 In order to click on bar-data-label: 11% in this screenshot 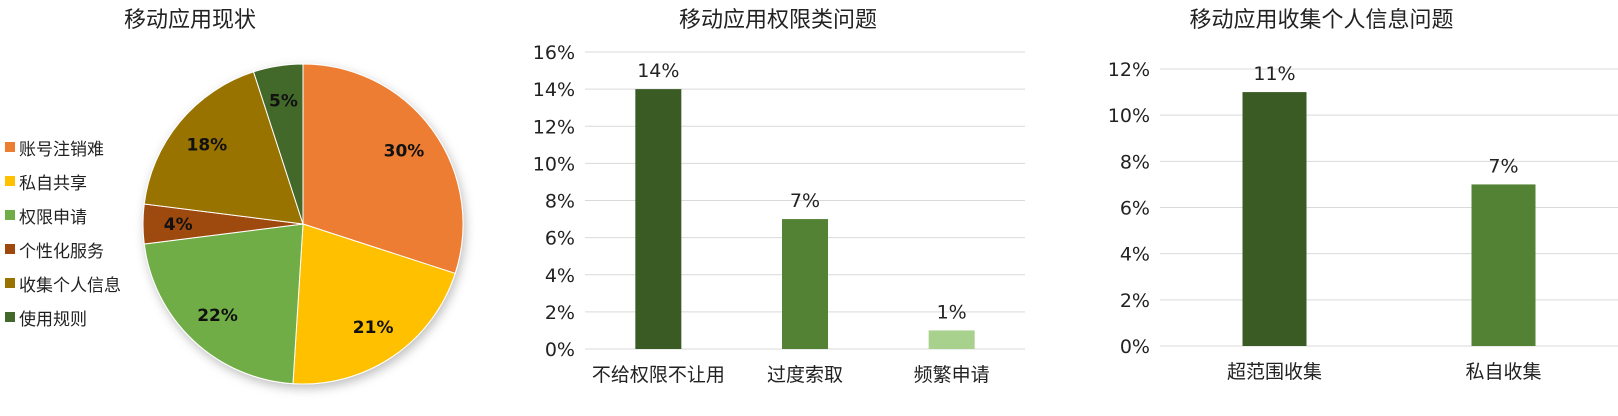, I will do `click(1274, 74)`.